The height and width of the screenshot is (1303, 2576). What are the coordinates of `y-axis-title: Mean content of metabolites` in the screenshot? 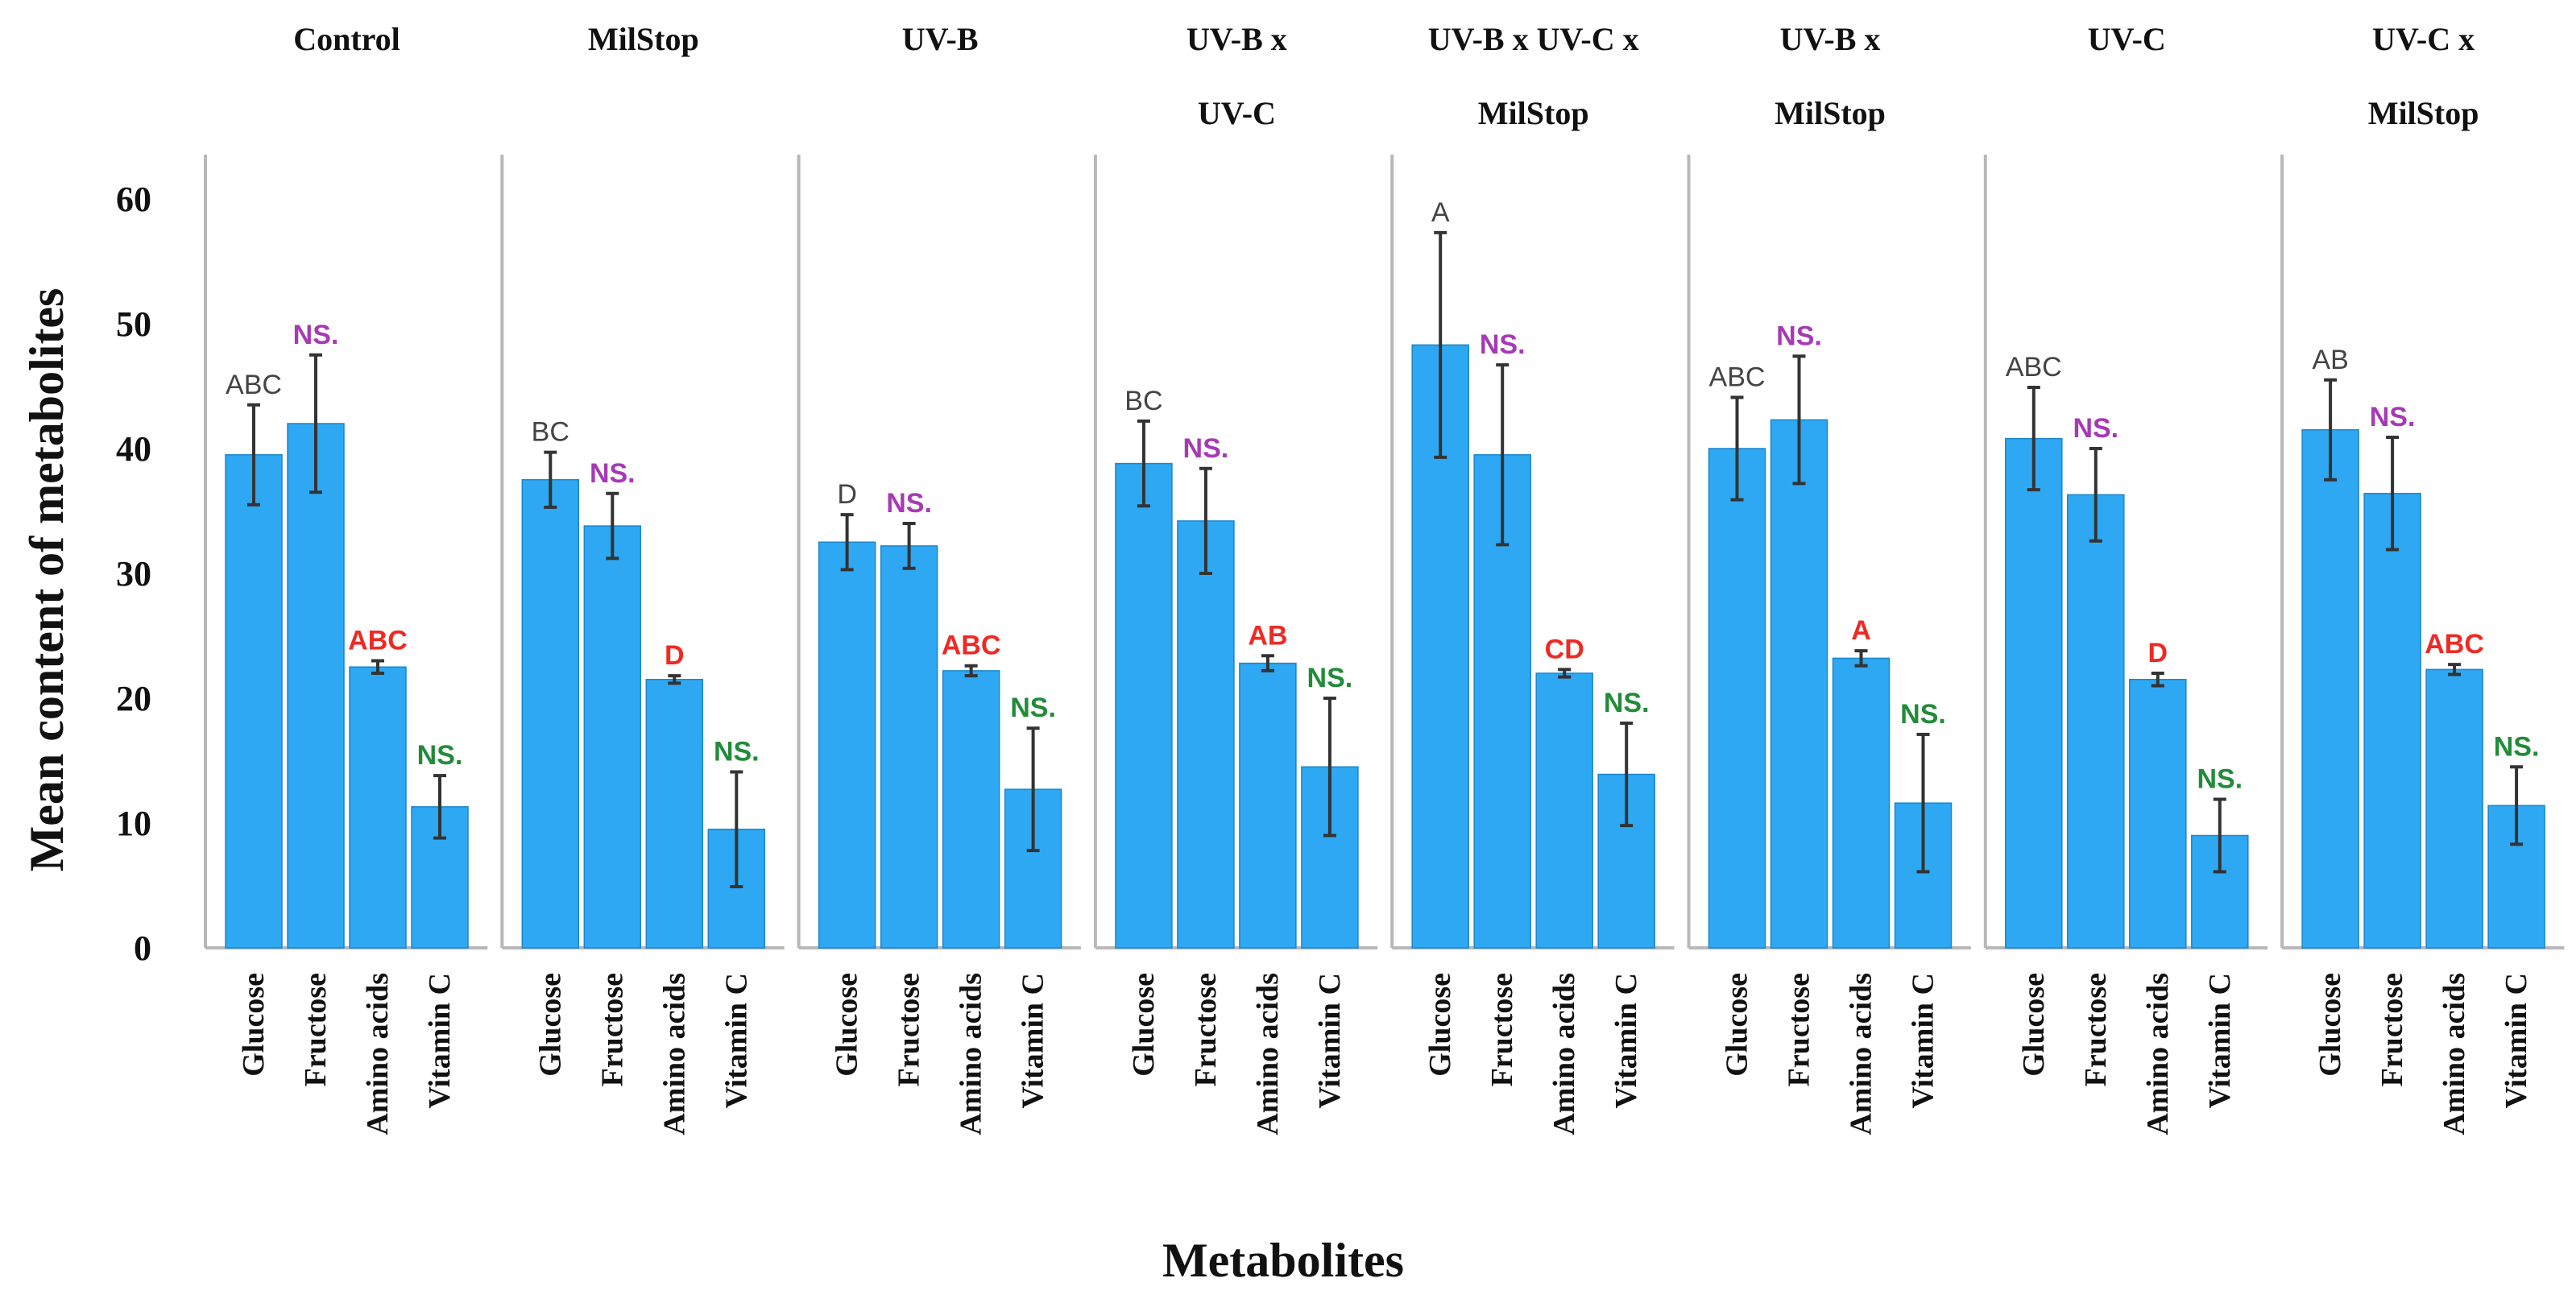 It's located at (46, 580).